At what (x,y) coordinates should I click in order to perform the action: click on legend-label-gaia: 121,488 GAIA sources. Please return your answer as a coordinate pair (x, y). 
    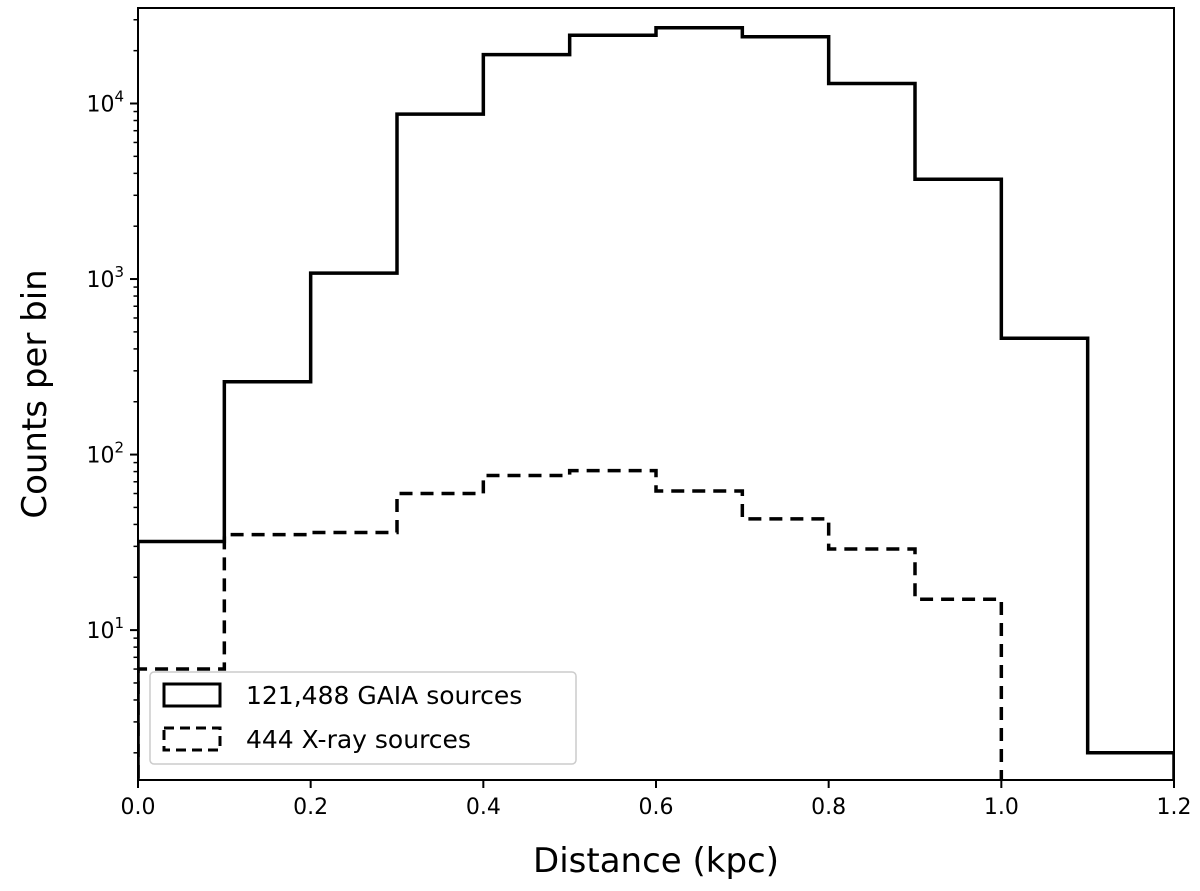
    Looking at the image, I should click on (384, 695).